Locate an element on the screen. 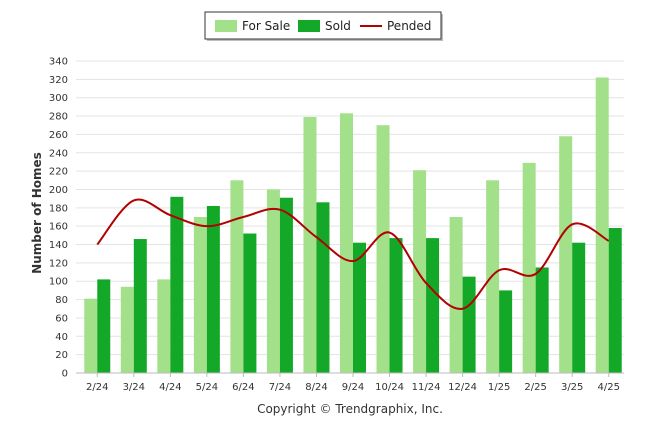 Image resolution: width=646 pixels, height=434 pixels. y-tick-label: 180 is located at coordinates (58, 208).